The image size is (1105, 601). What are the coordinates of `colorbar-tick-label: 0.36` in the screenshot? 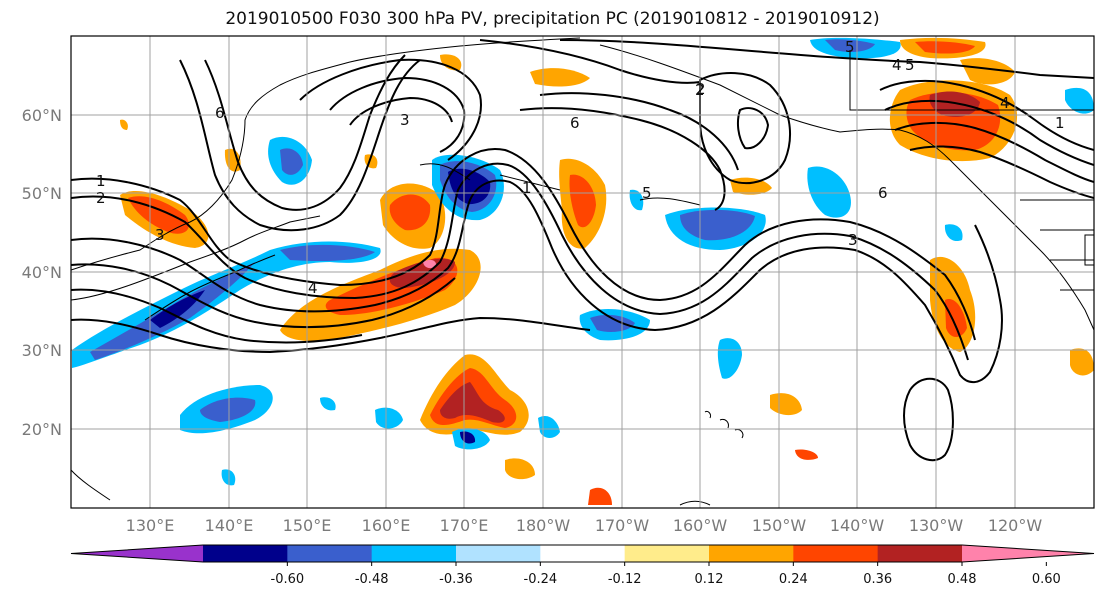 It's located at (877, 579).